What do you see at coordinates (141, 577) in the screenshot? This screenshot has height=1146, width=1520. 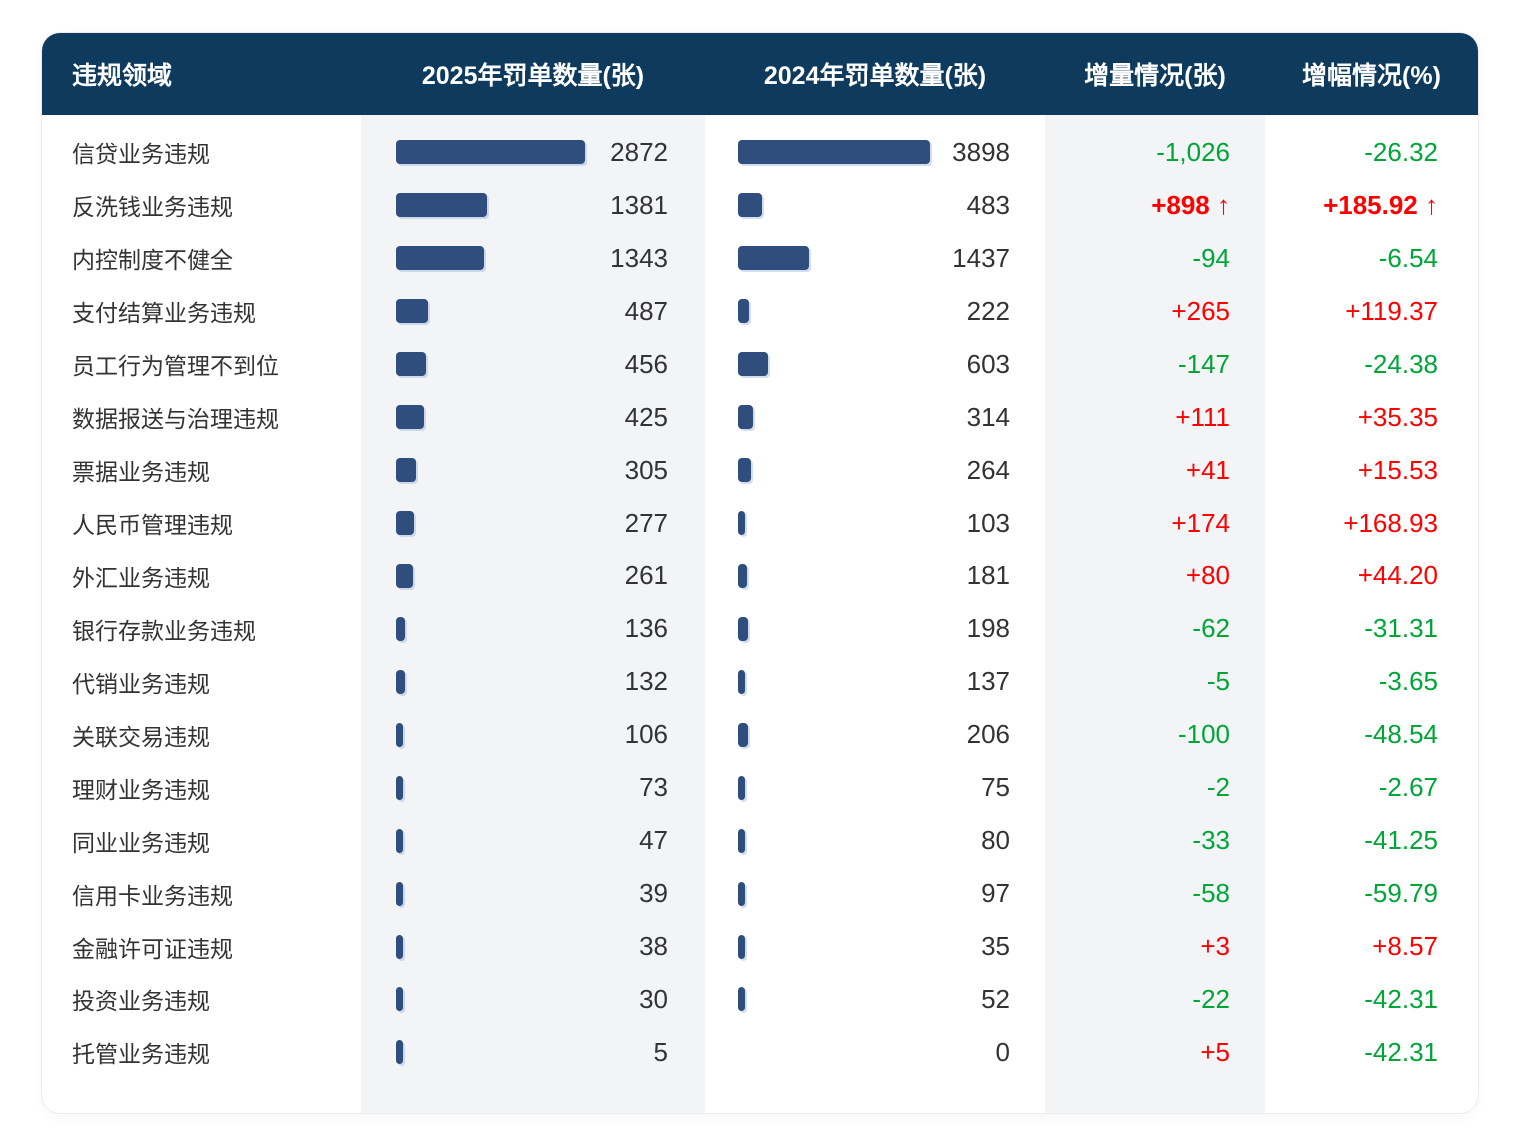 I see `violation-area-label: 外汇业务违规` at bounding box center [141, 577].